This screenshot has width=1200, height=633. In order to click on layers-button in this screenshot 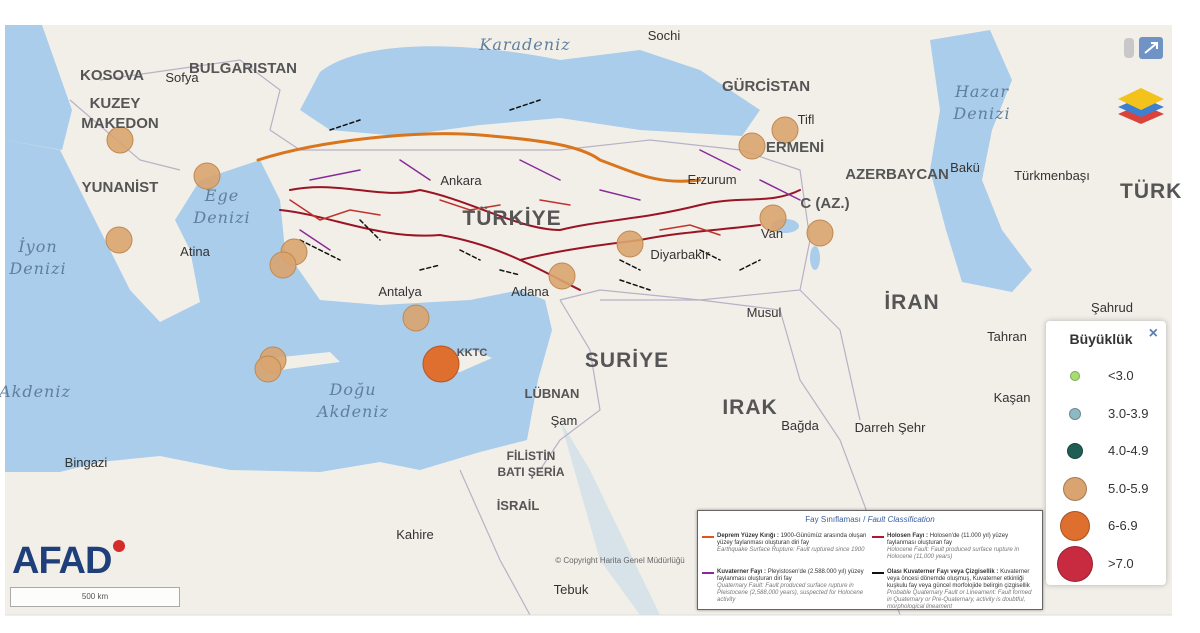, I will do `click(1141, 106)`.